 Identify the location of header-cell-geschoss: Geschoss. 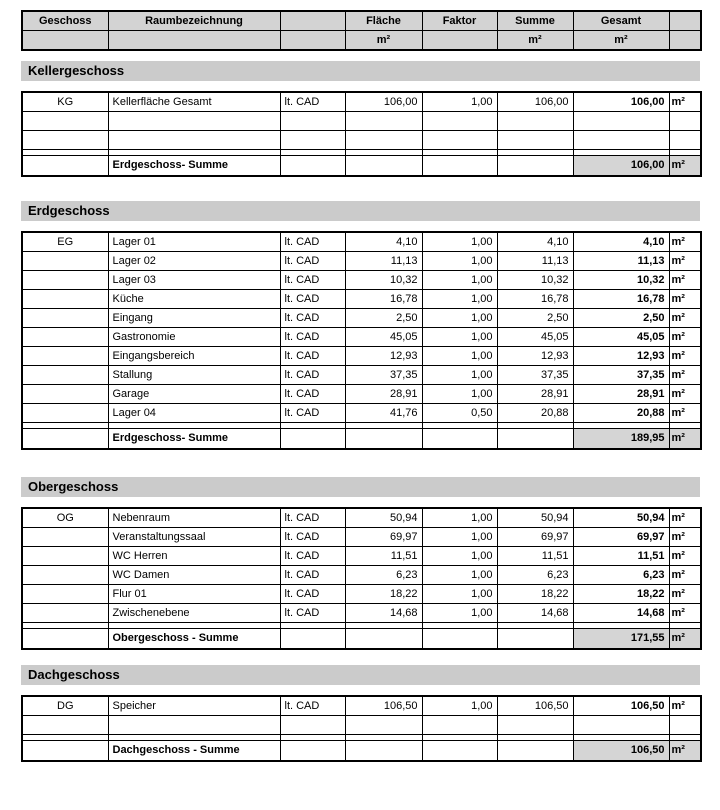
(65, 20).